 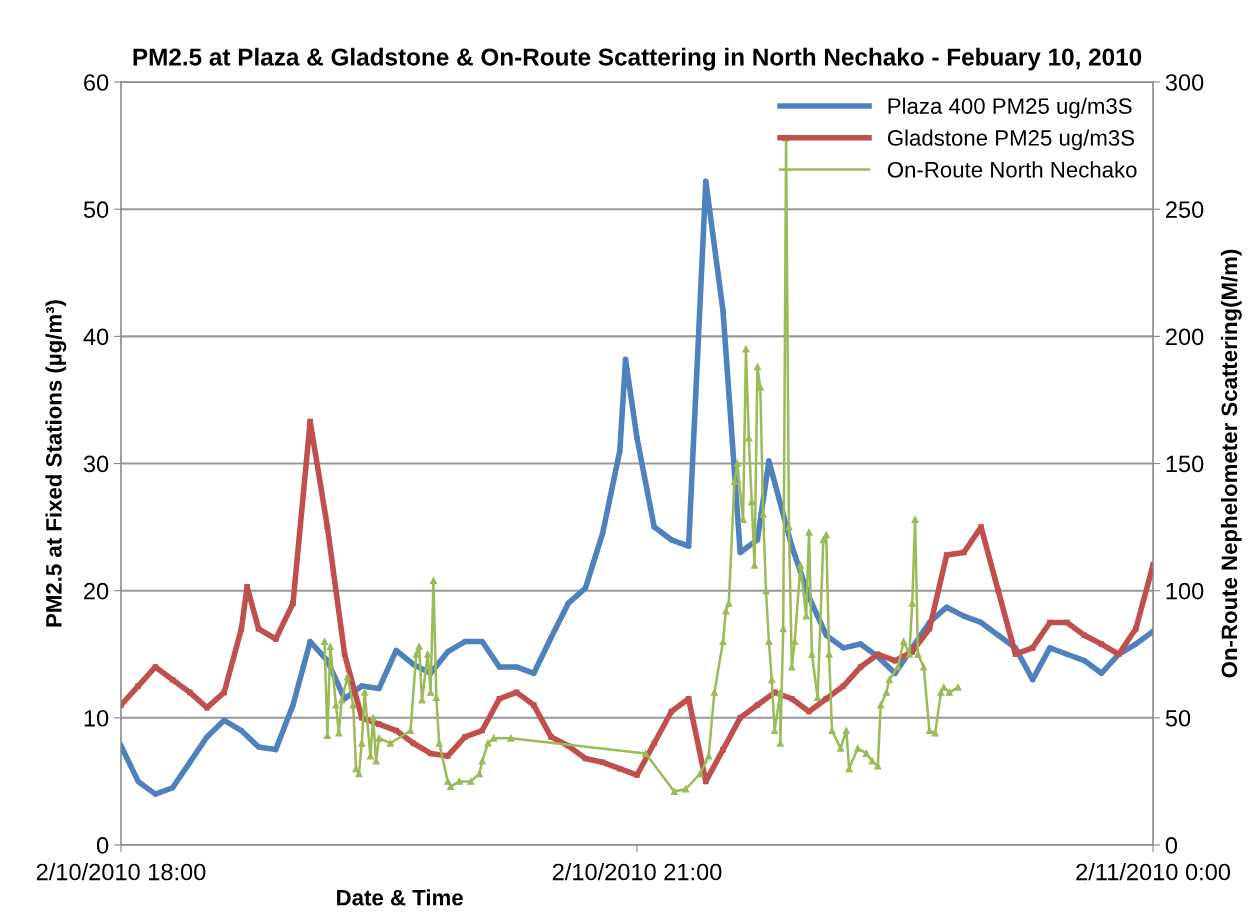 What do you see at coordinates (400, 897) in the screenshot?
I see `x-axis-title: Date & Time` at bounding box center [400, 897].